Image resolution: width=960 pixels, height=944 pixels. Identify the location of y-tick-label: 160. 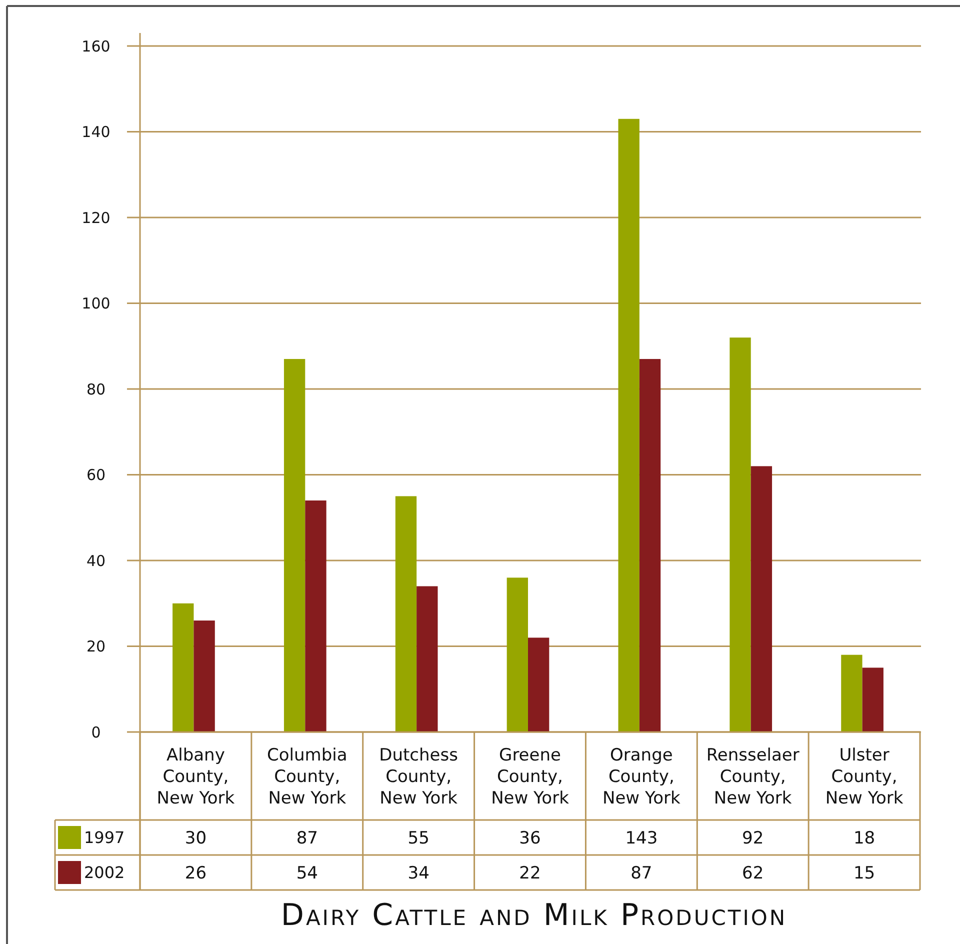
(96, 46).